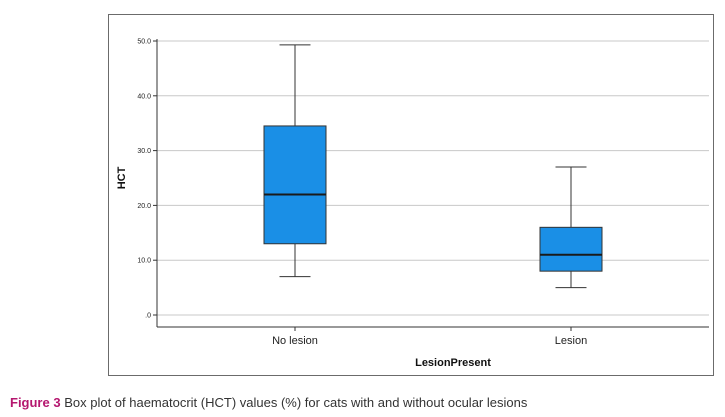 Image resolution: width=725 pixels, height=417 pixels. I want to click on y-tick-label: 30.0, so click(144, 151).